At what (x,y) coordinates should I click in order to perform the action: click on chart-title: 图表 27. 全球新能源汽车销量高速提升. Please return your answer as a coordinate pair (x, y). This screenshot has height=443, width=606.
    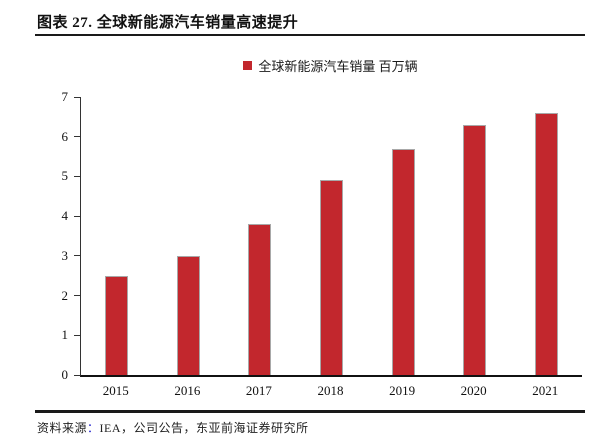
    Looking at the image, I should click on (168, 23).